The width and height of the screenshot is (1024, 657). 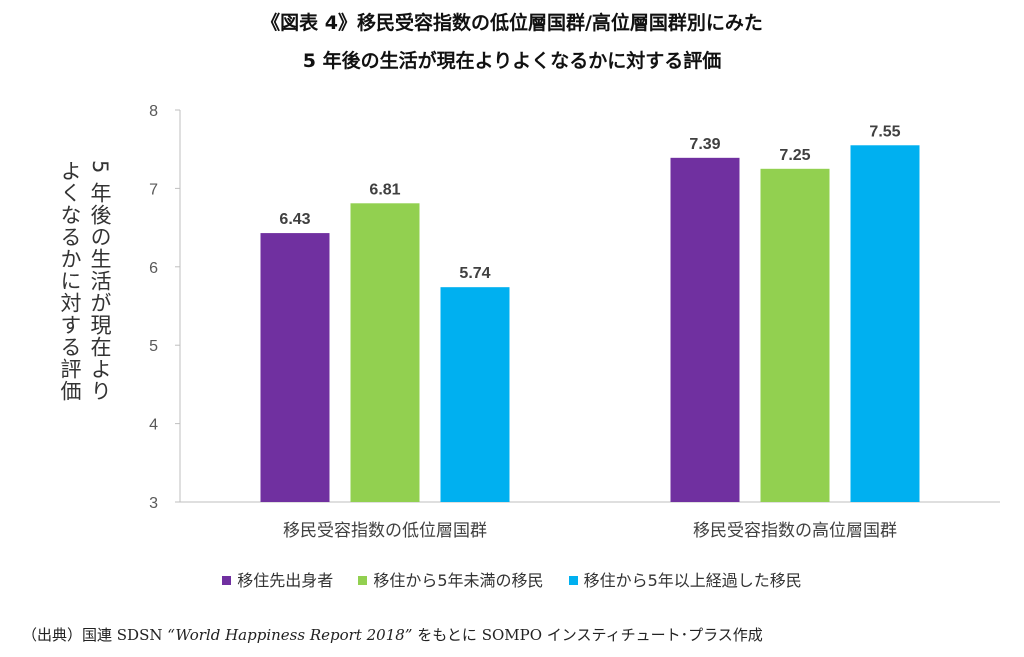 I want to click on bar-data-label: 7.25, so click(x=794, y=155).